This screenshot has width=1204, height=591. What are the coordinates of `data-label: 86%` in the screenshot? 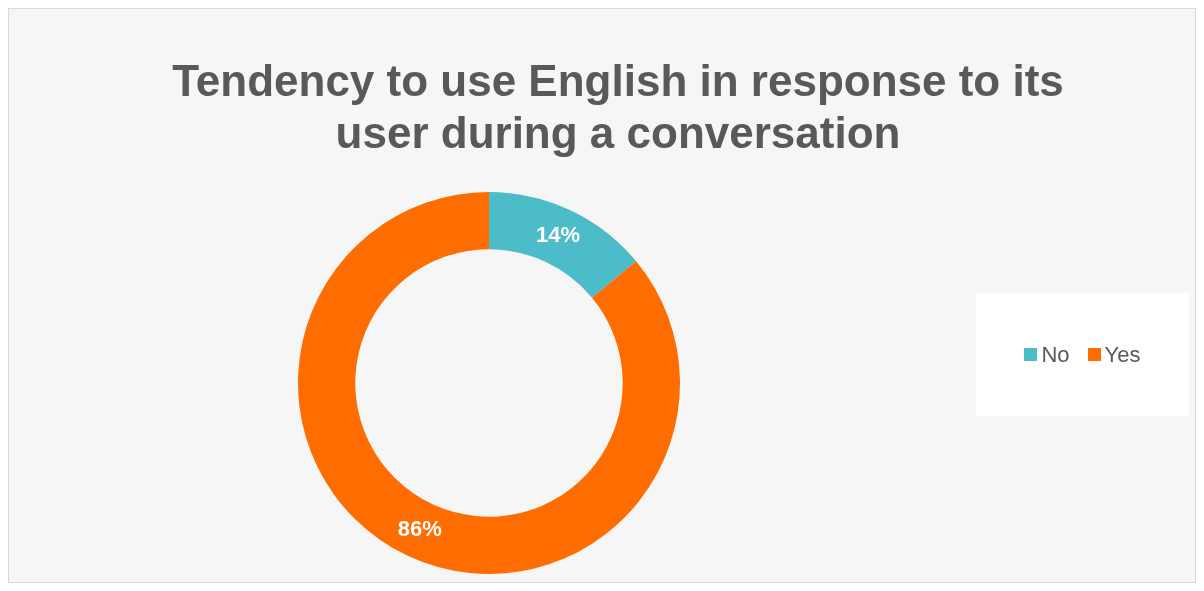 It's located at (419, 528).